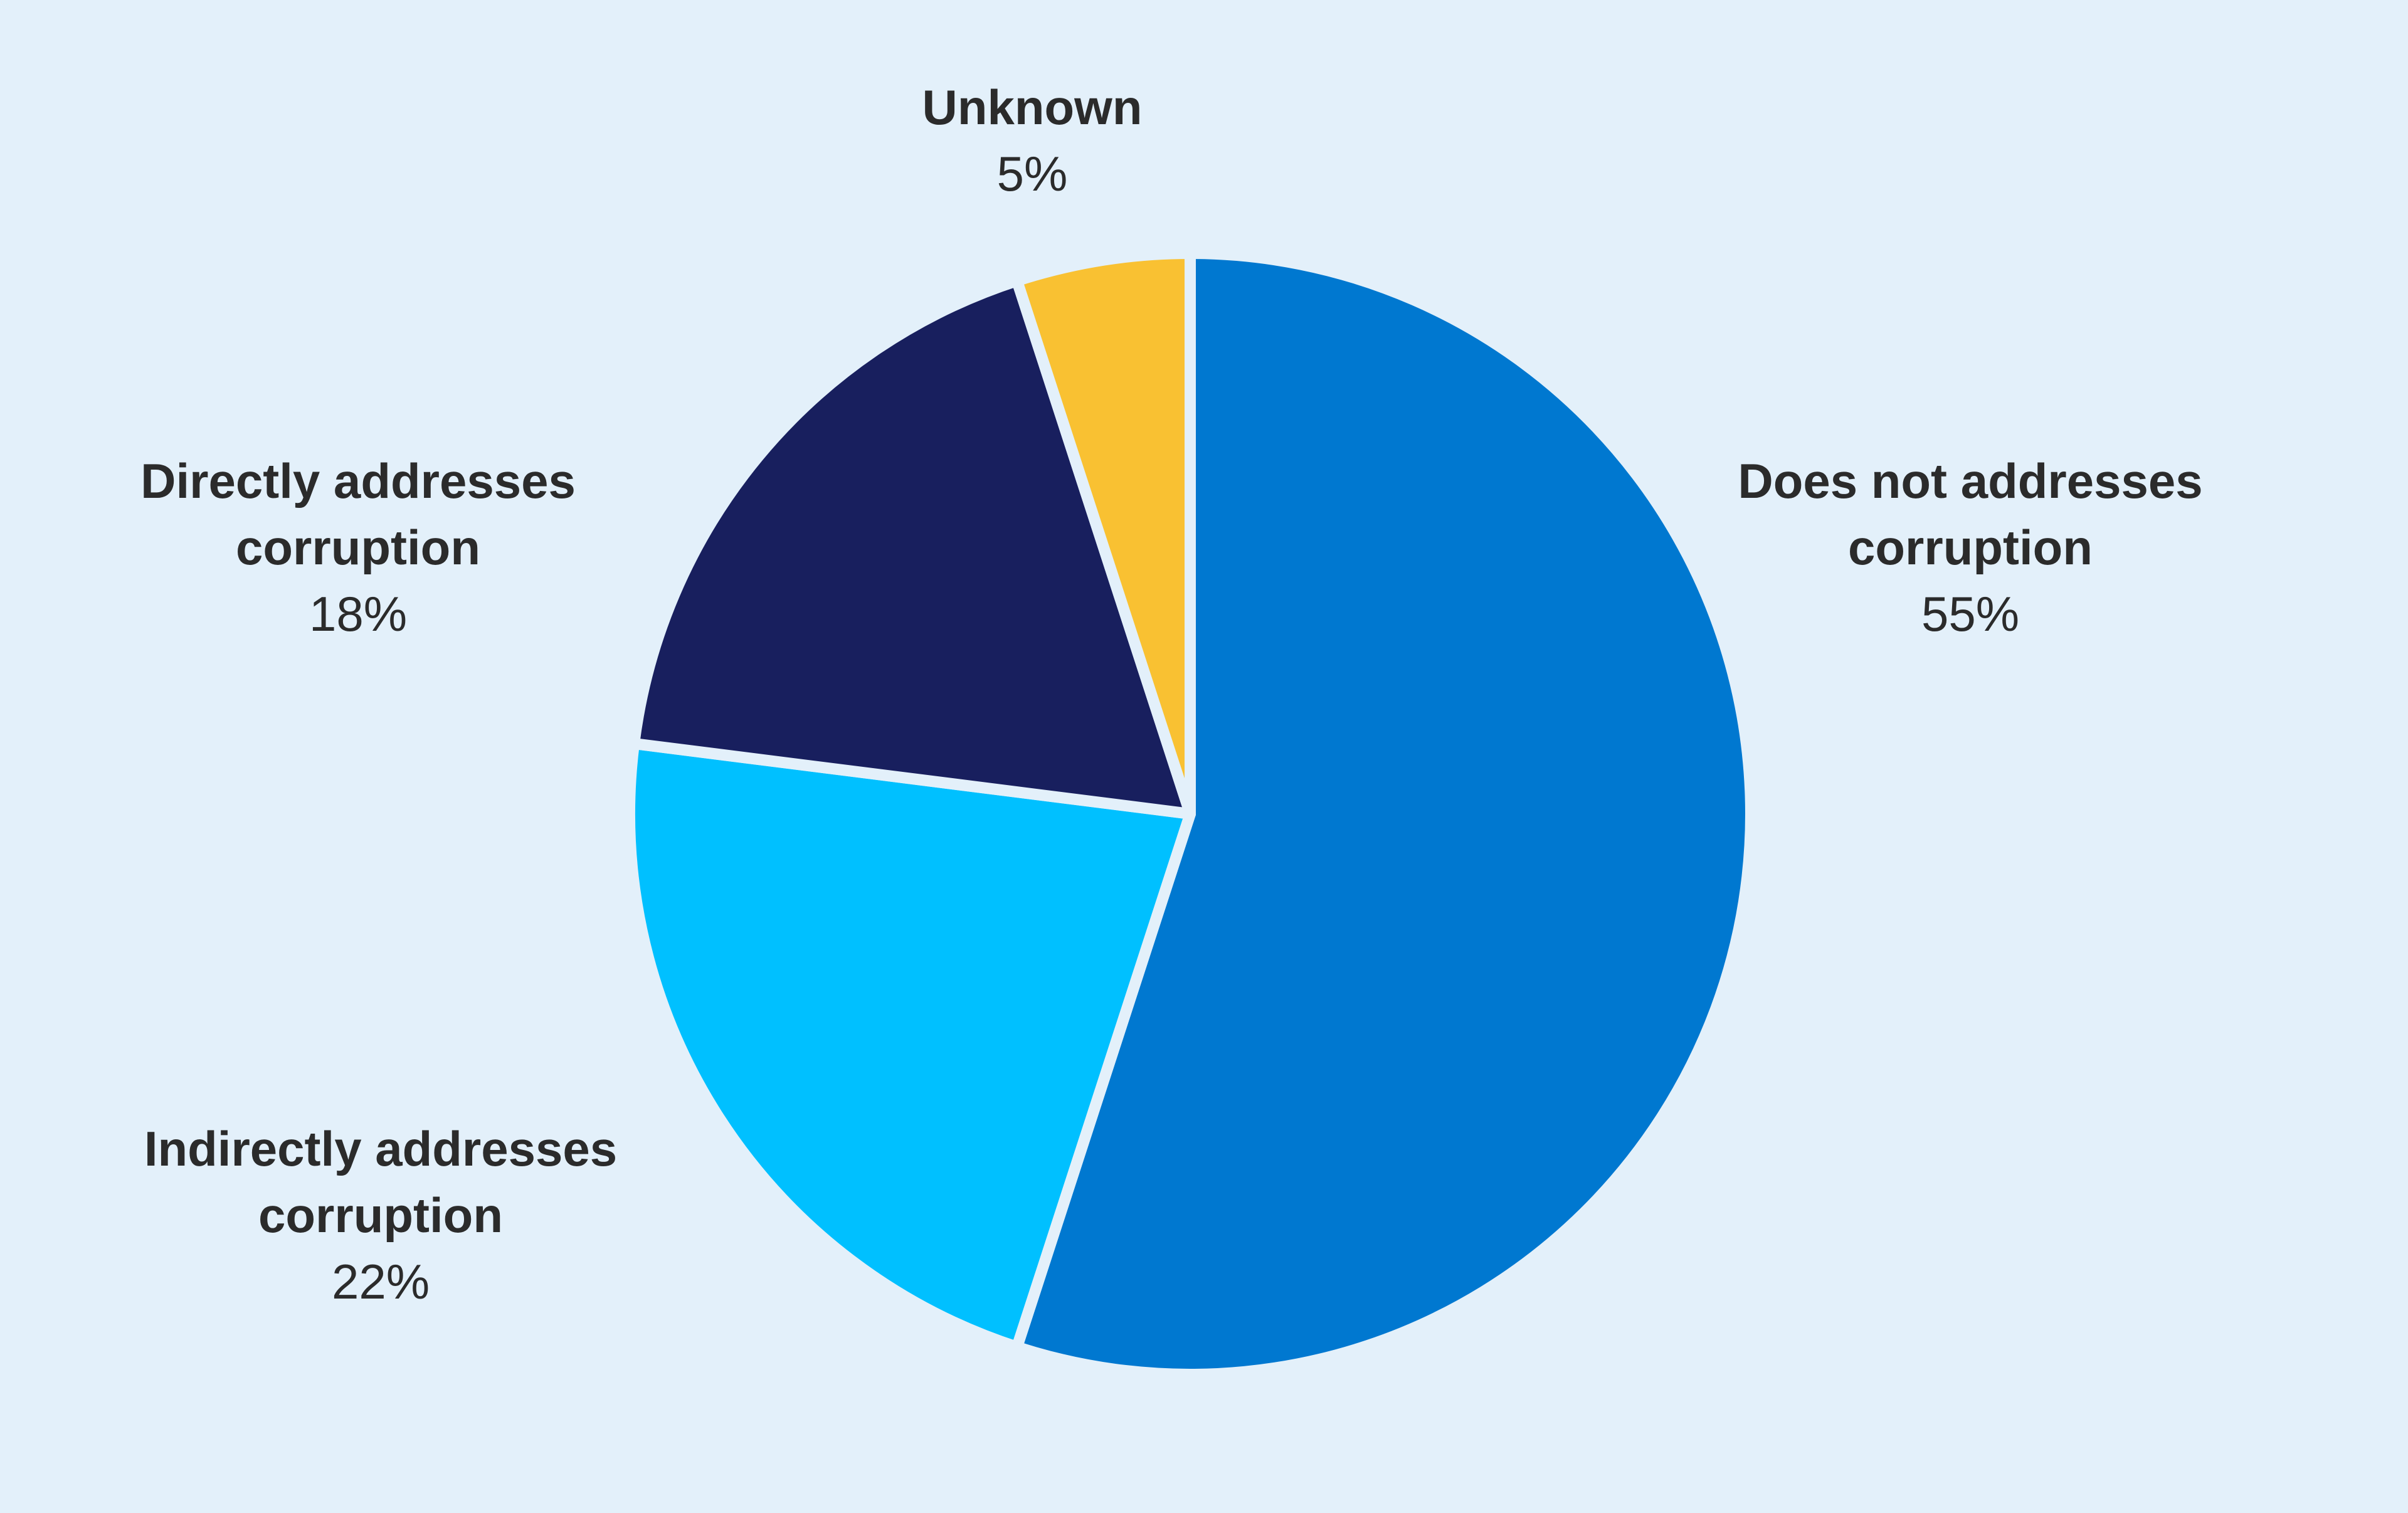 Image resolution: width=2408 pixels, height=1513 pixels. Describe the element at coordinates (1032, 108) in the screenshot. I see `category-label: Unknown` at that location.